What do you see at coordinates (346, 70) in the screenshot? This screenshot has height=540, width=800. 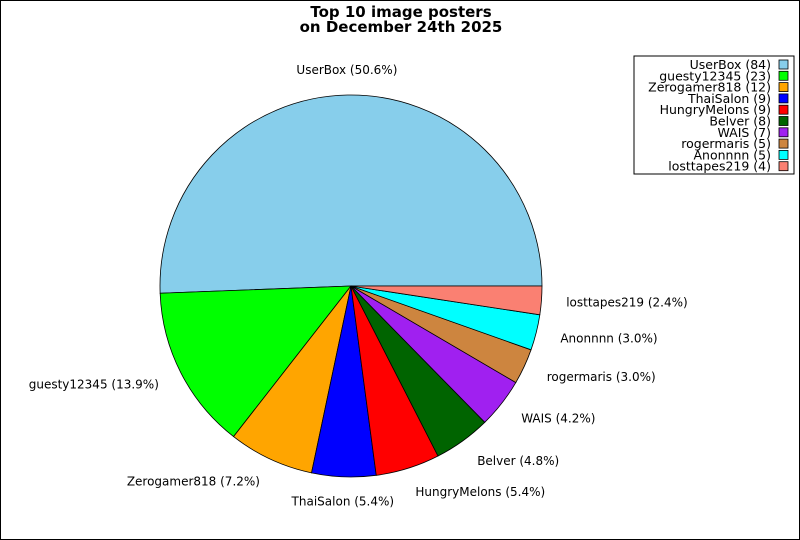 I see `slice-label: UserBox (50.6%)` at bounding box center [346, 70].